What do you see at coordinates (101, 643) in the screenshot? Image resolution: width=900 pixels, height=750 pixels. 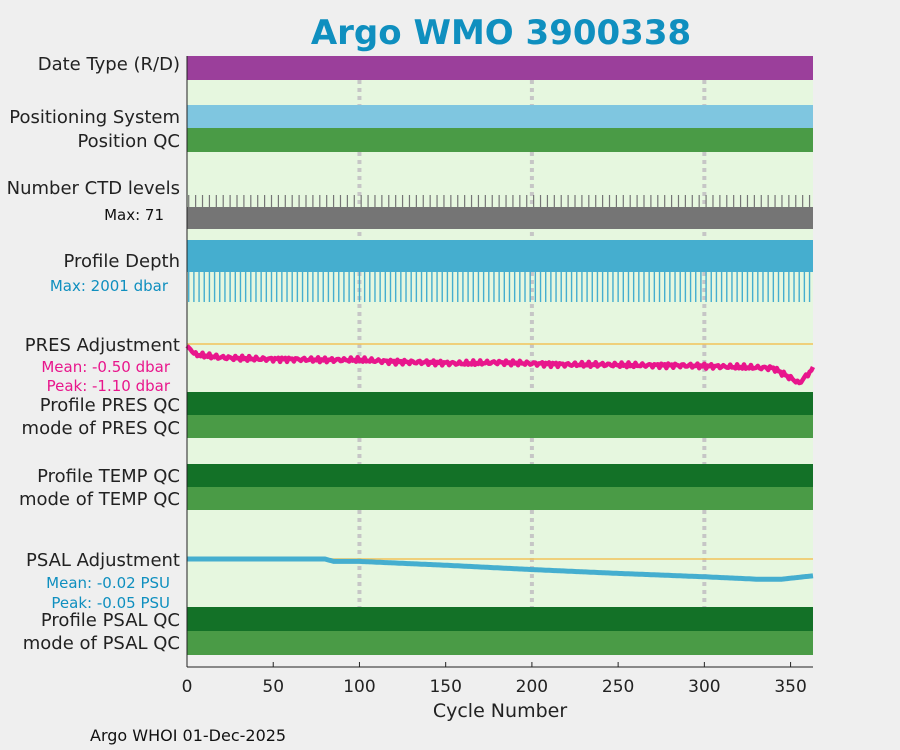 I see `label-mode-psal-qc: mode of PSAL QC` at bounding box center [101, 643].